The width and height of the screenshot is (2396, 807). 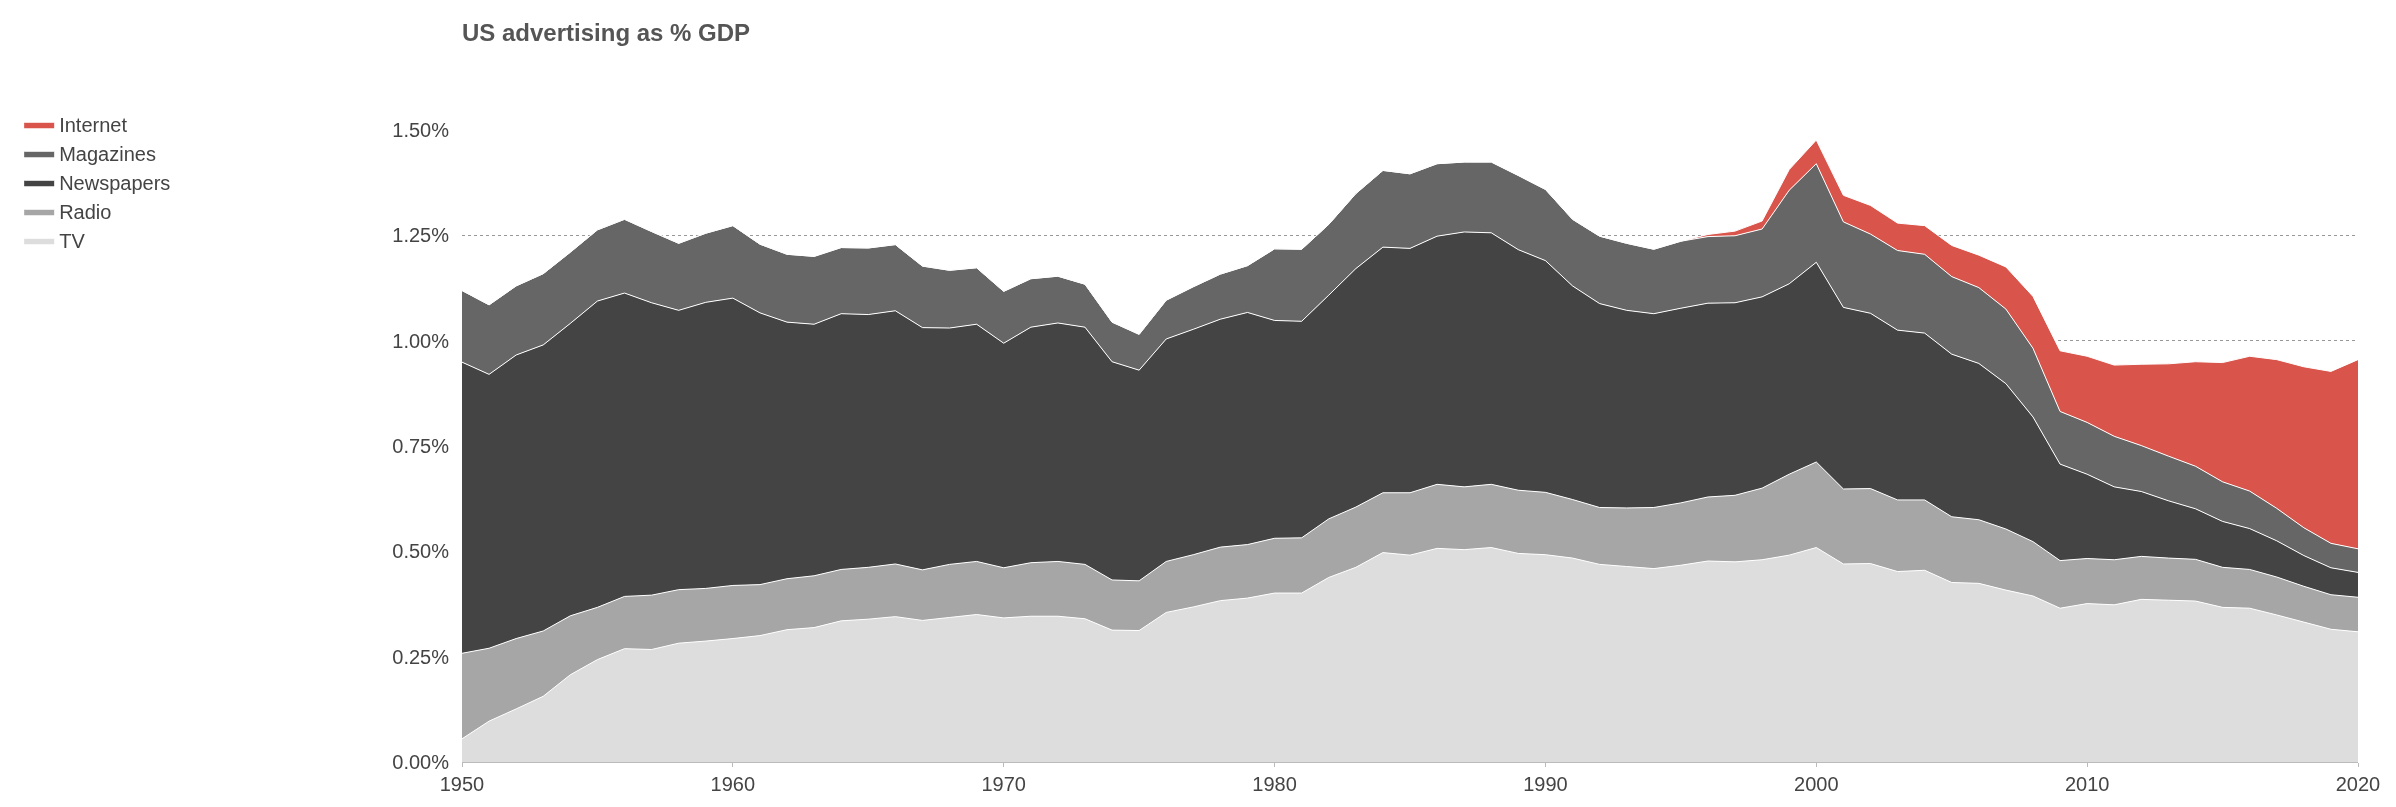 What do you see at coordinates (421, 130) in the screenshot?
I see `y-tick-label: 1.50%` at bounding box center [421, 130].